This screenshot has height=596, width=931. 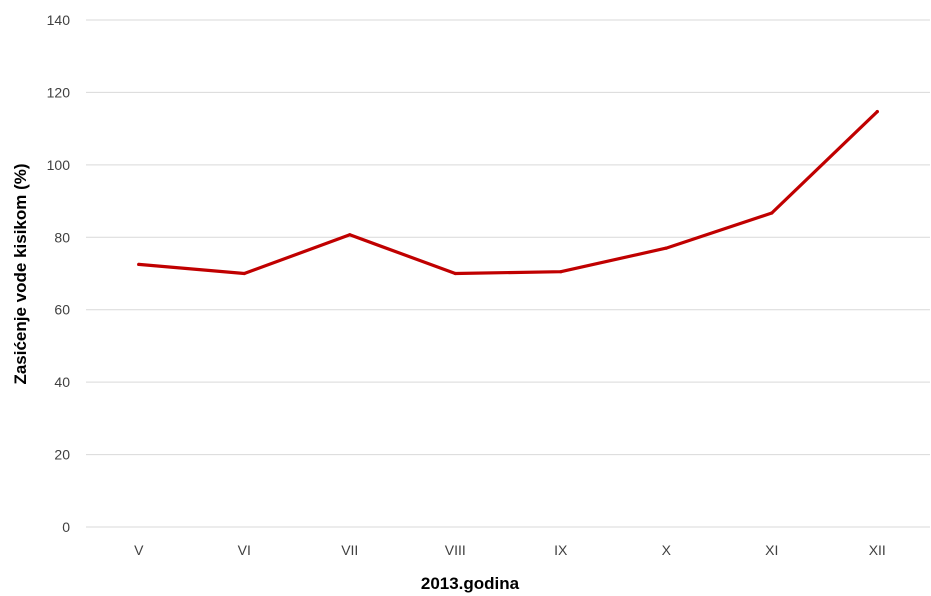 I want to click on y-tick-label: 20, so click(x=62, y=455).